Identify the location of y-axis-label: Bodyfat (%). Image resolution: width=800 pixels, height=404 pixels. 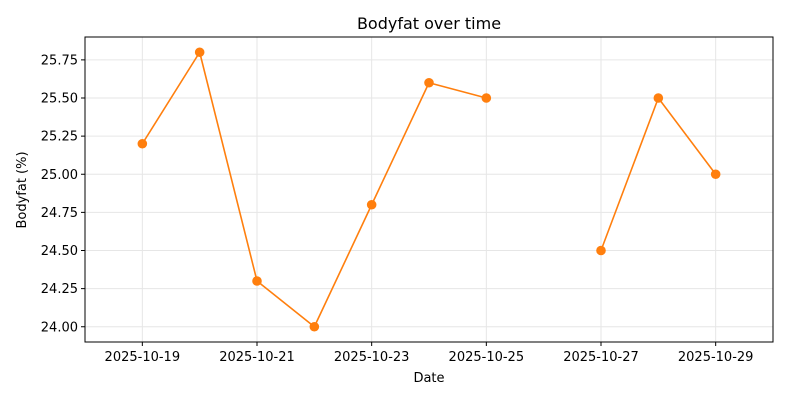
(22, 189).